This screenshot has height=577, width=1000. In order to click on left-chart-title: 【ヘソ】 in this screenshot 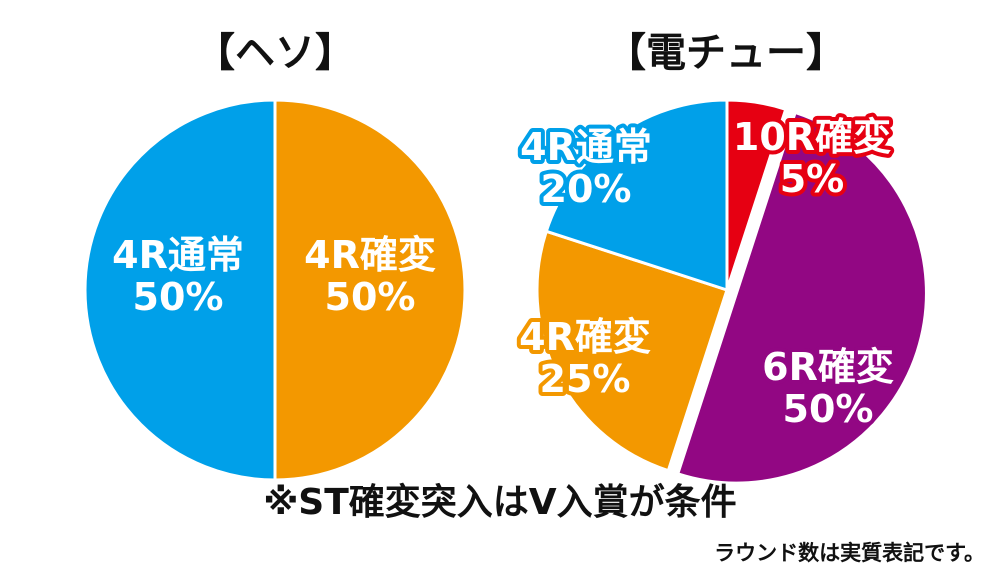, I will do `click(275, 53)`.